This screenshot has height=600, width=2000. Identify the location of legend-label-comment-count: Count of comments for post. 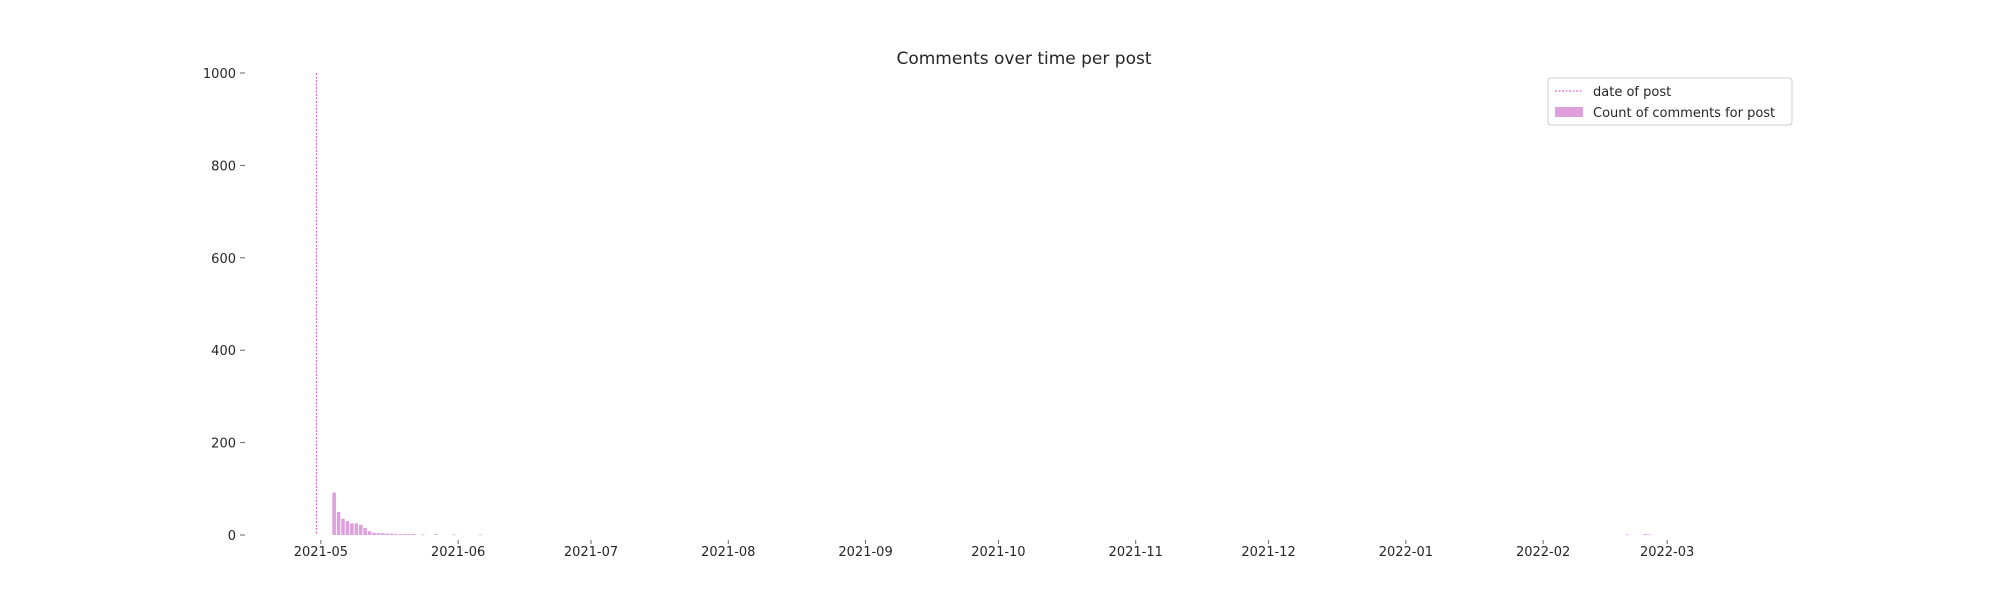
(1684, 113).